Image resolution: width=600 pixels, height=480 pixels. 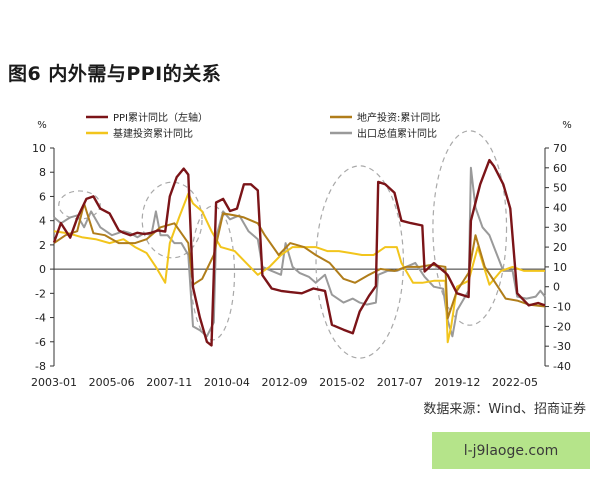 I want to click on x-tick-label: 2017-07, so click(x=400, y=382).